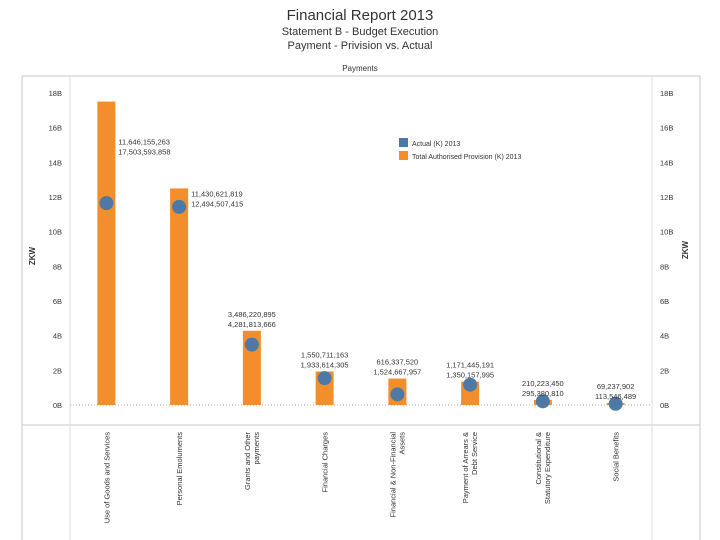 This screenshot has height=540, width=720. I want to click on category-label: Use of Goods and Services, so click(106, 478).